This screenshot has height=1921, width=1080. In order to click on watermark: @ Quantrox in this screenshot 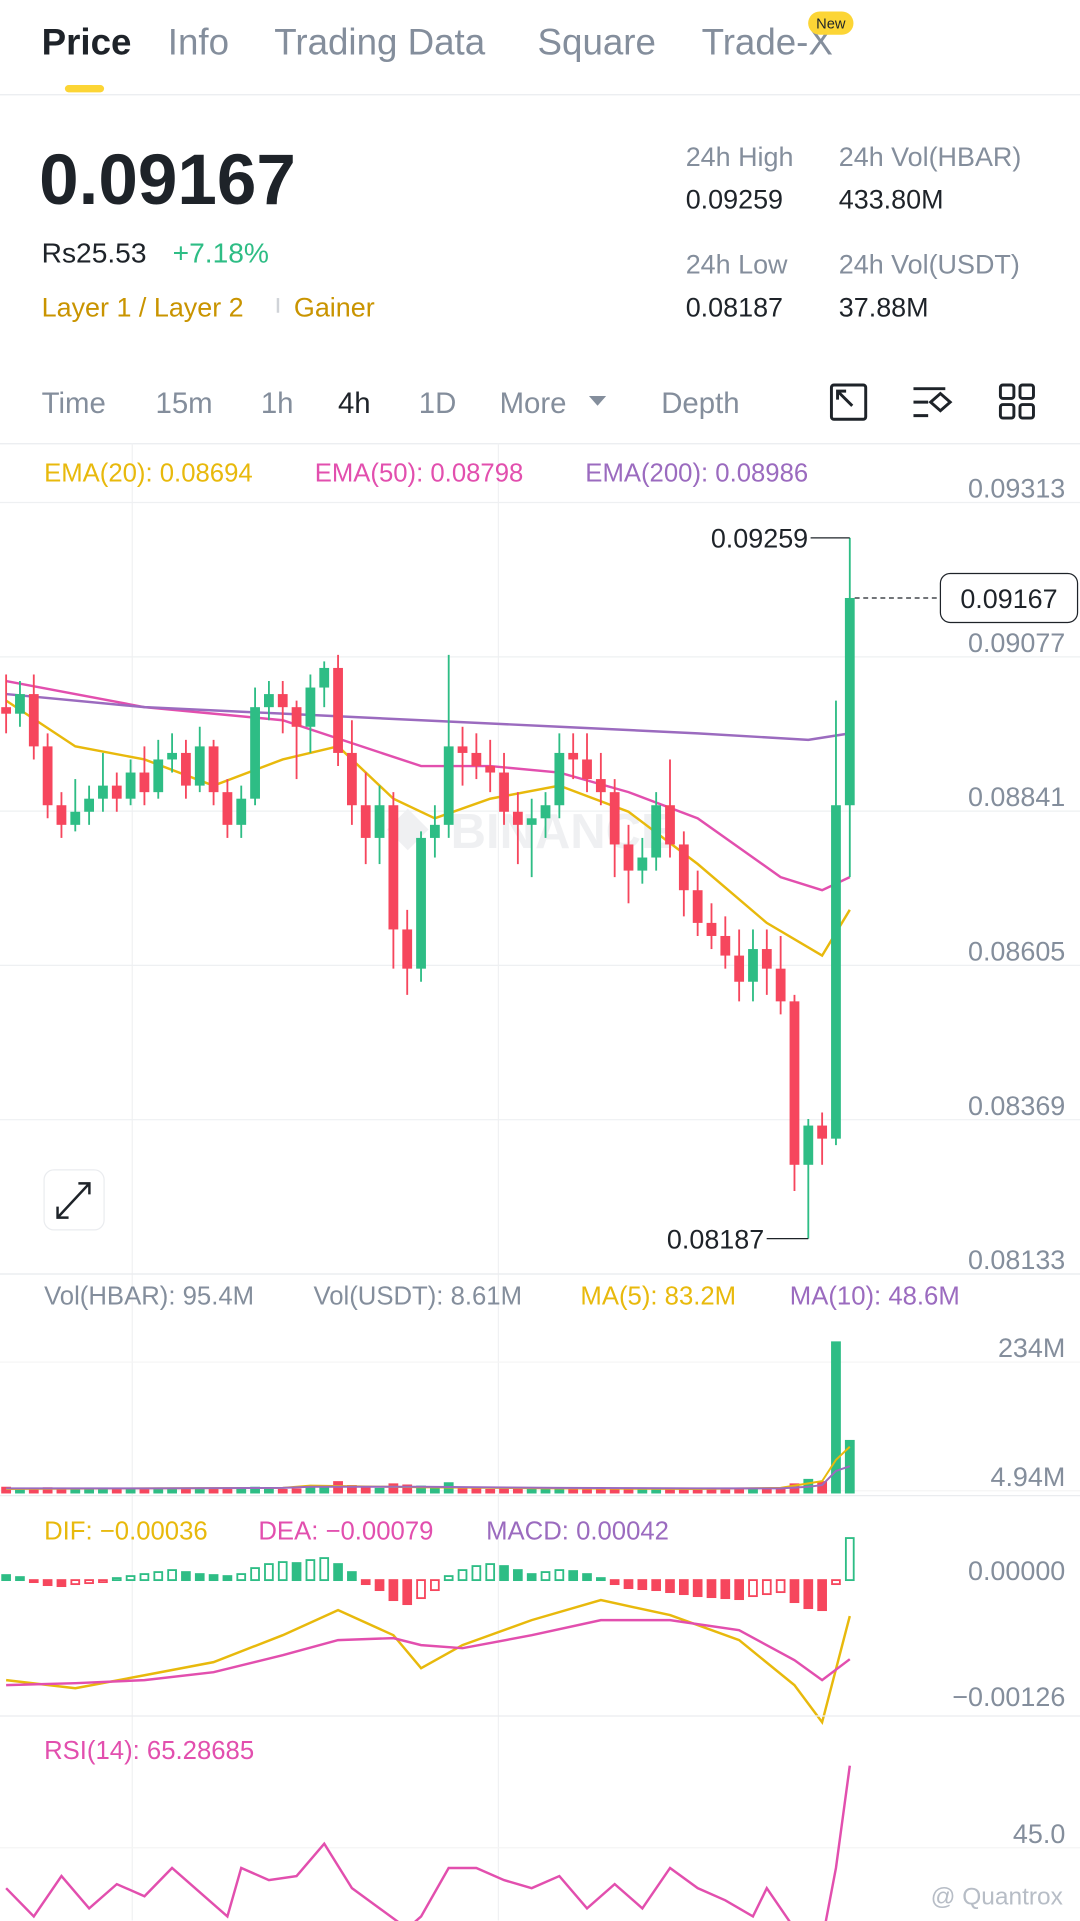, I will do `click(997, 1897)`.